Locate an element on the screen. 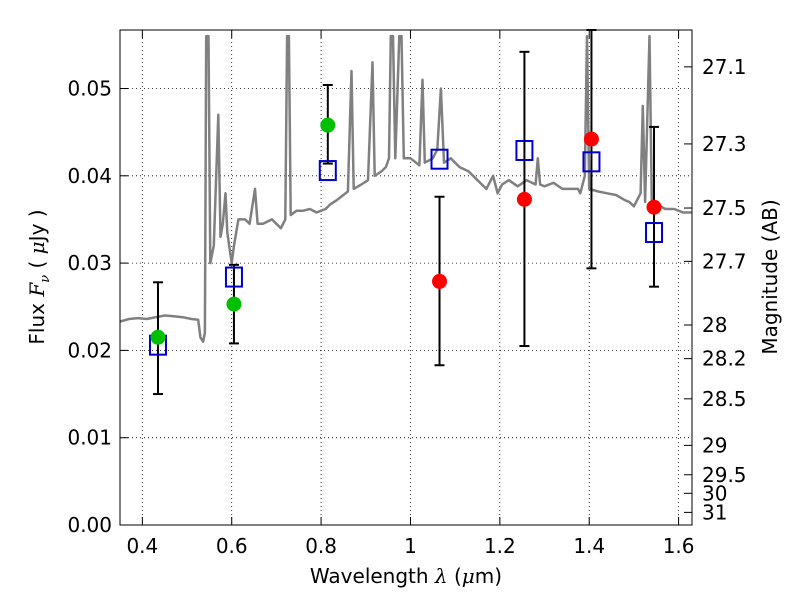 This screenshot has height=600, width=800. y-tick-label: 0.00 is located at coordinates (89, 525).